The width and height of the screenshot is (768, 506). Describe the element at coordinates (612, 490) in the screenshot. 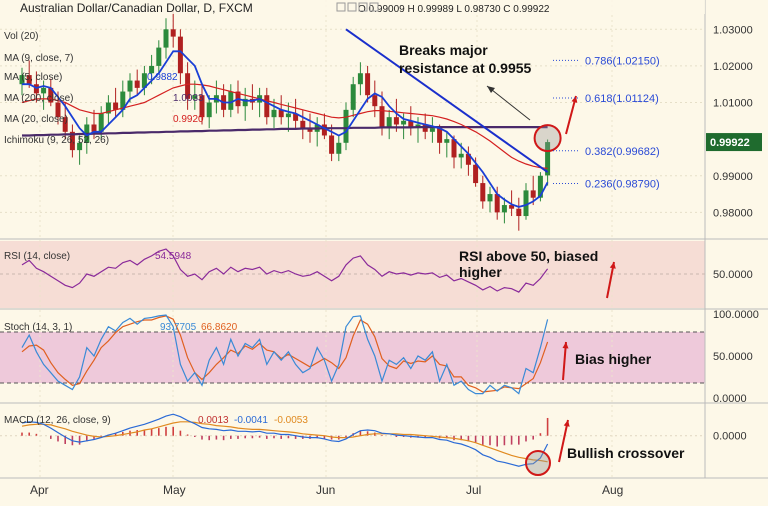

I see `x-axis-label-4: Aug` at that location.